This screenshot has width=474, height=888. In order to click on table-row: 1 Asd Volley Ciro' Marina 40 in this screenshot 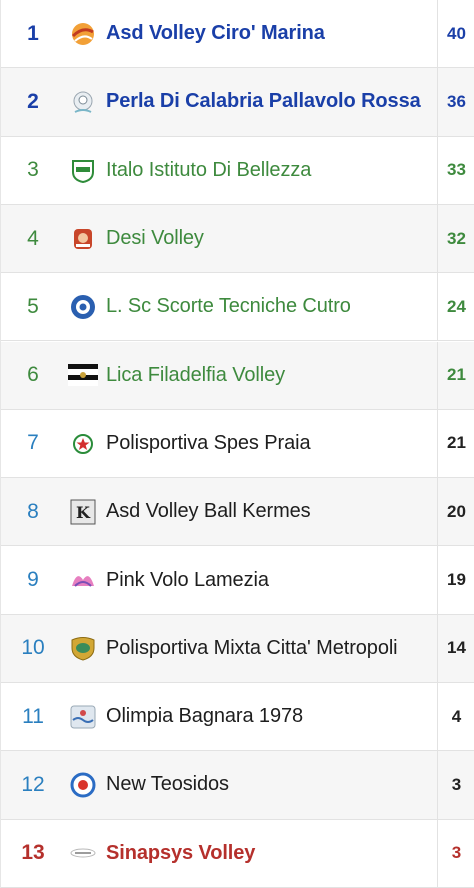, I will do `click(237, 34)`.